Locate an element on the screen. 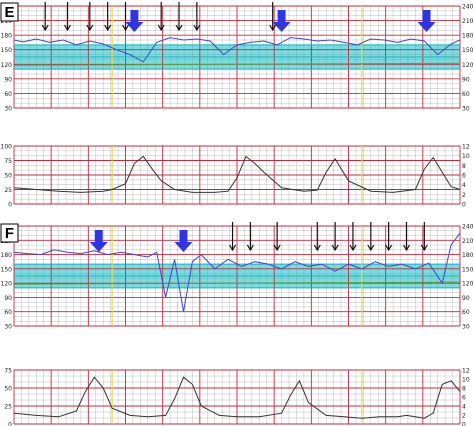  panel-f-fhr-tick-right: 240 is located at coordinates (468, 227).